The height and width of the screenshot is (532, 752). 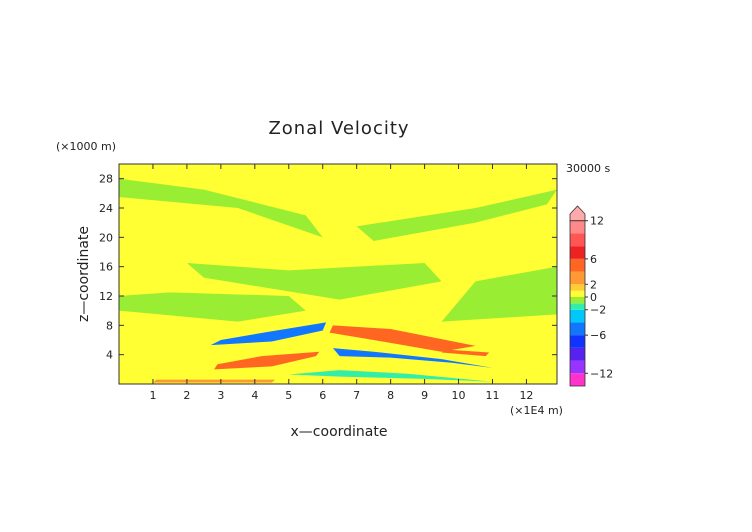 I want to click on x-tick-label: 3, so click(x=220, y=395).